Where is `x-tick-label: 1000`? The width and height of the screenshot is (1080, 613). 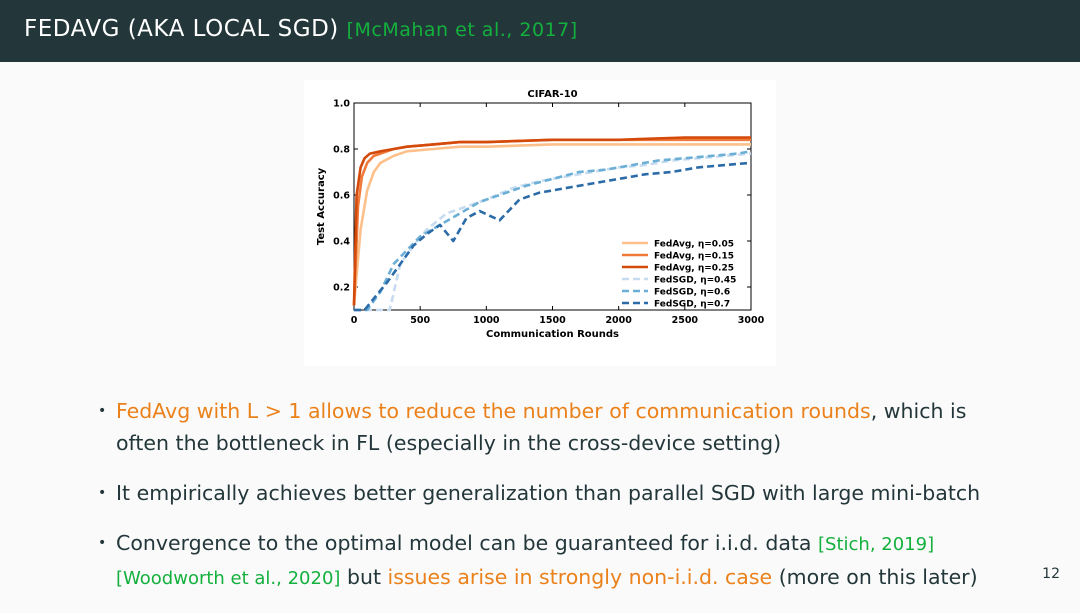
x-tick-label: 1000 is located at coordinates (486, 320).